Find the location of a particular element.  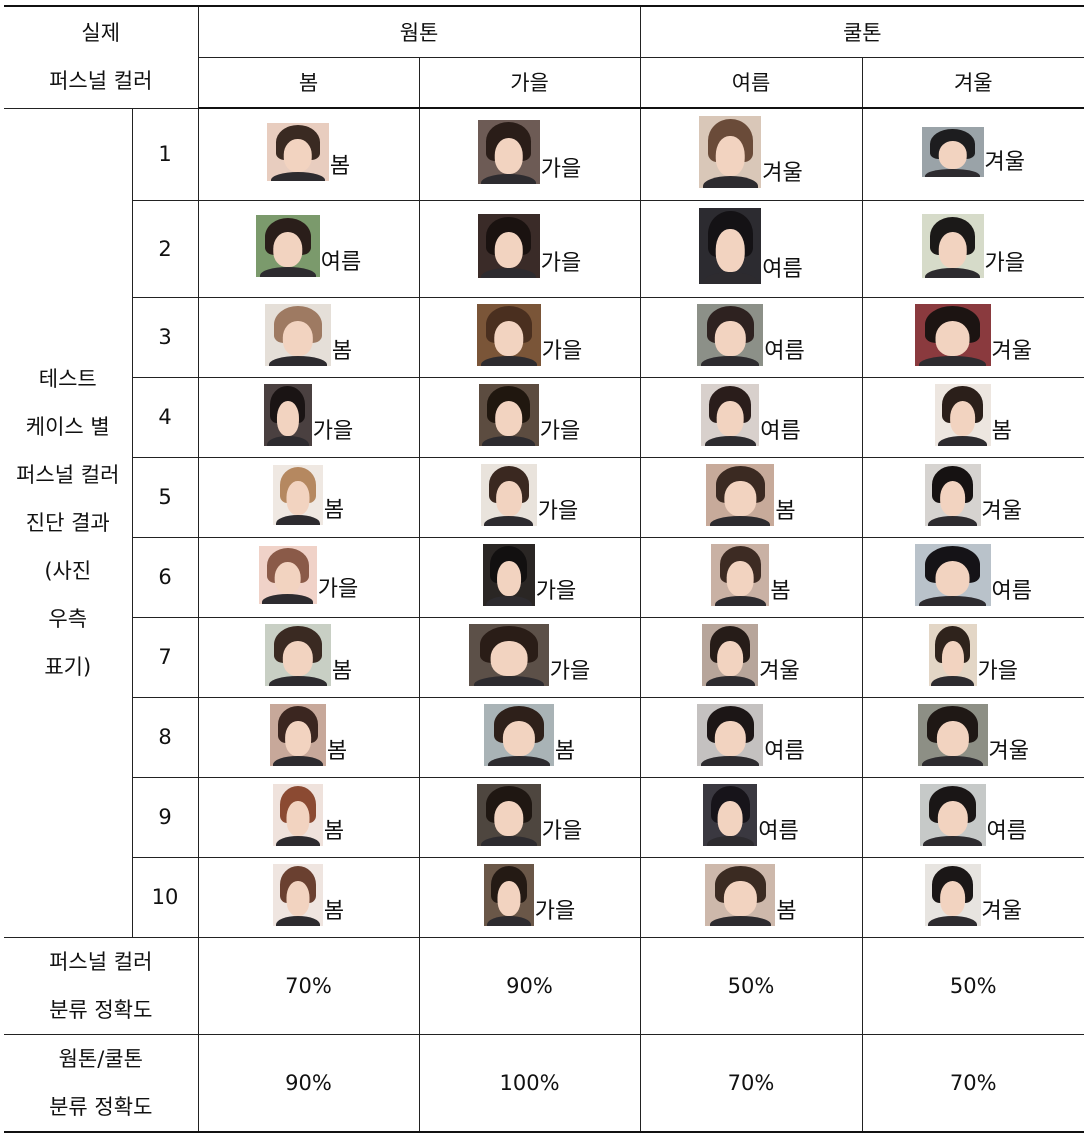

result-cell: 여름 is located at coordinates (751, 337).